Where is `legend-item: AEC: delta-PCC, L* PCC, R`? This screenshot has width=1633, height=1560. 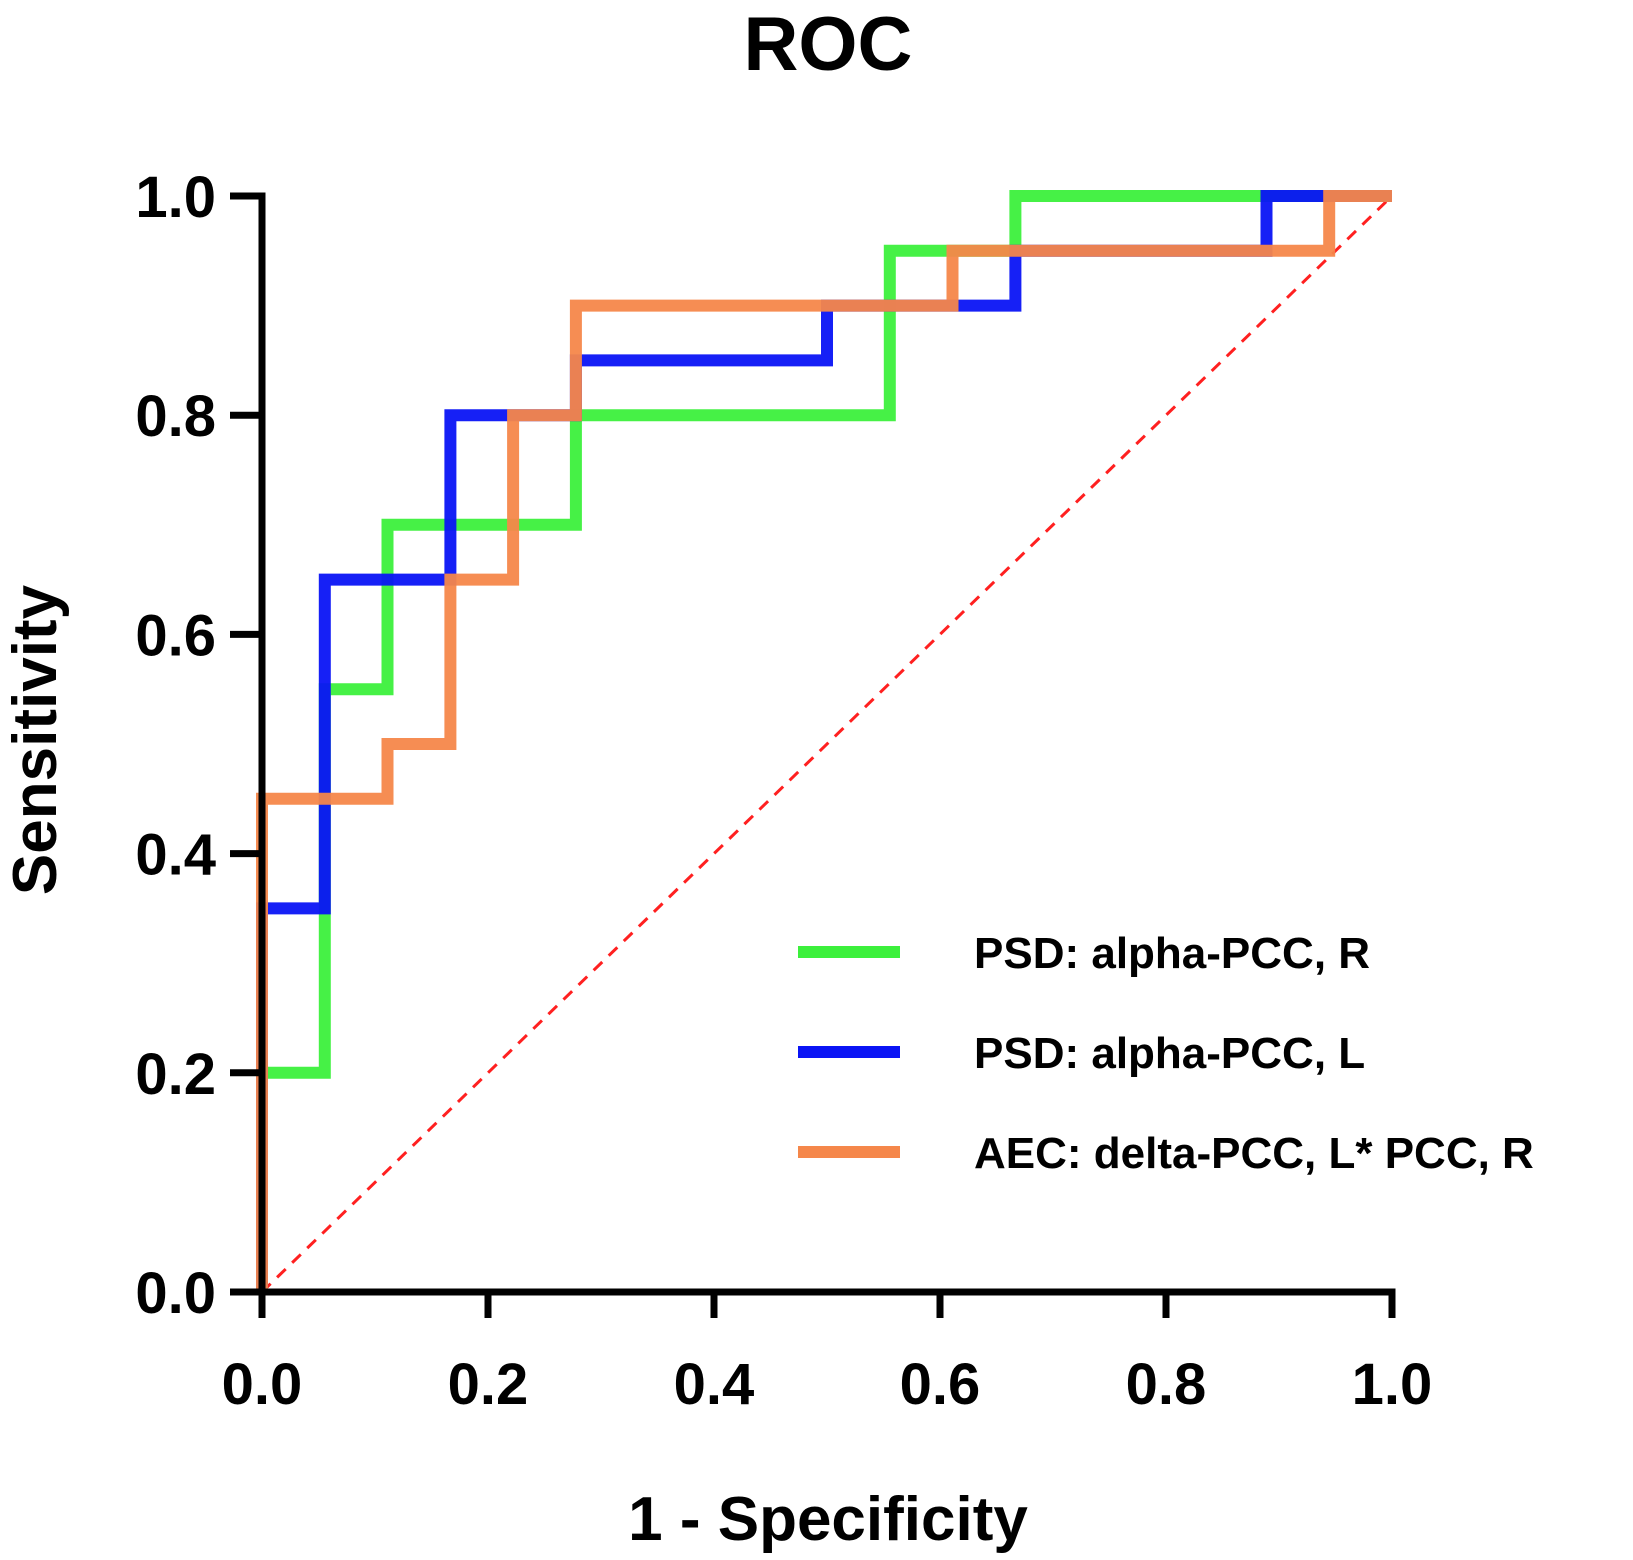 legend-item: AEC: delta-PCC, L* PCC, R is located at coordinates (1166, 1153).